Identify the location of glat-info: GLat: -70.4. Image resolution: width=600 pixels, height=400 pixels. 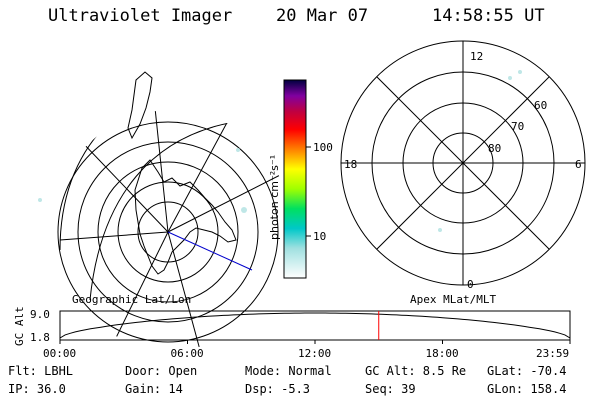
(527, 371).